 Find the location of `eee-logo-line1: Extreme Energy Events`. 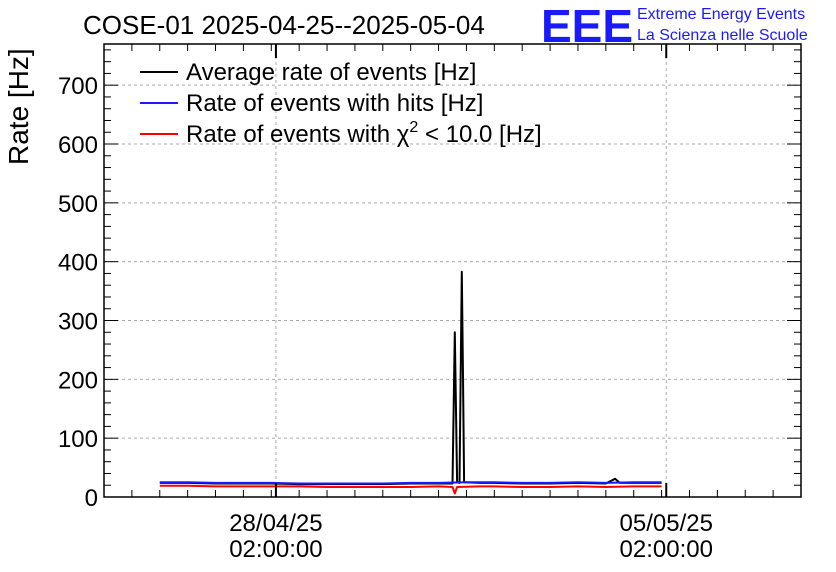

eee-logo-line1: Extreme Energy Events is located at coordinates (721, 14).